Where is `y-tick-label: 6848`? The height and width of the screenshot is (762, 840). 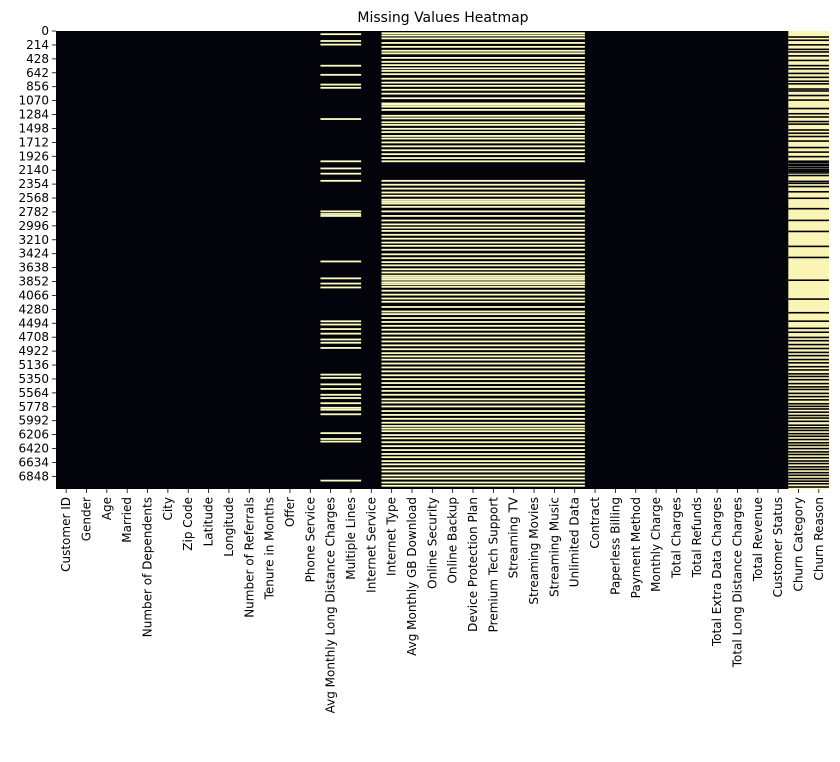 y-tick-label: 6848 is located at coordinates (33, 476).